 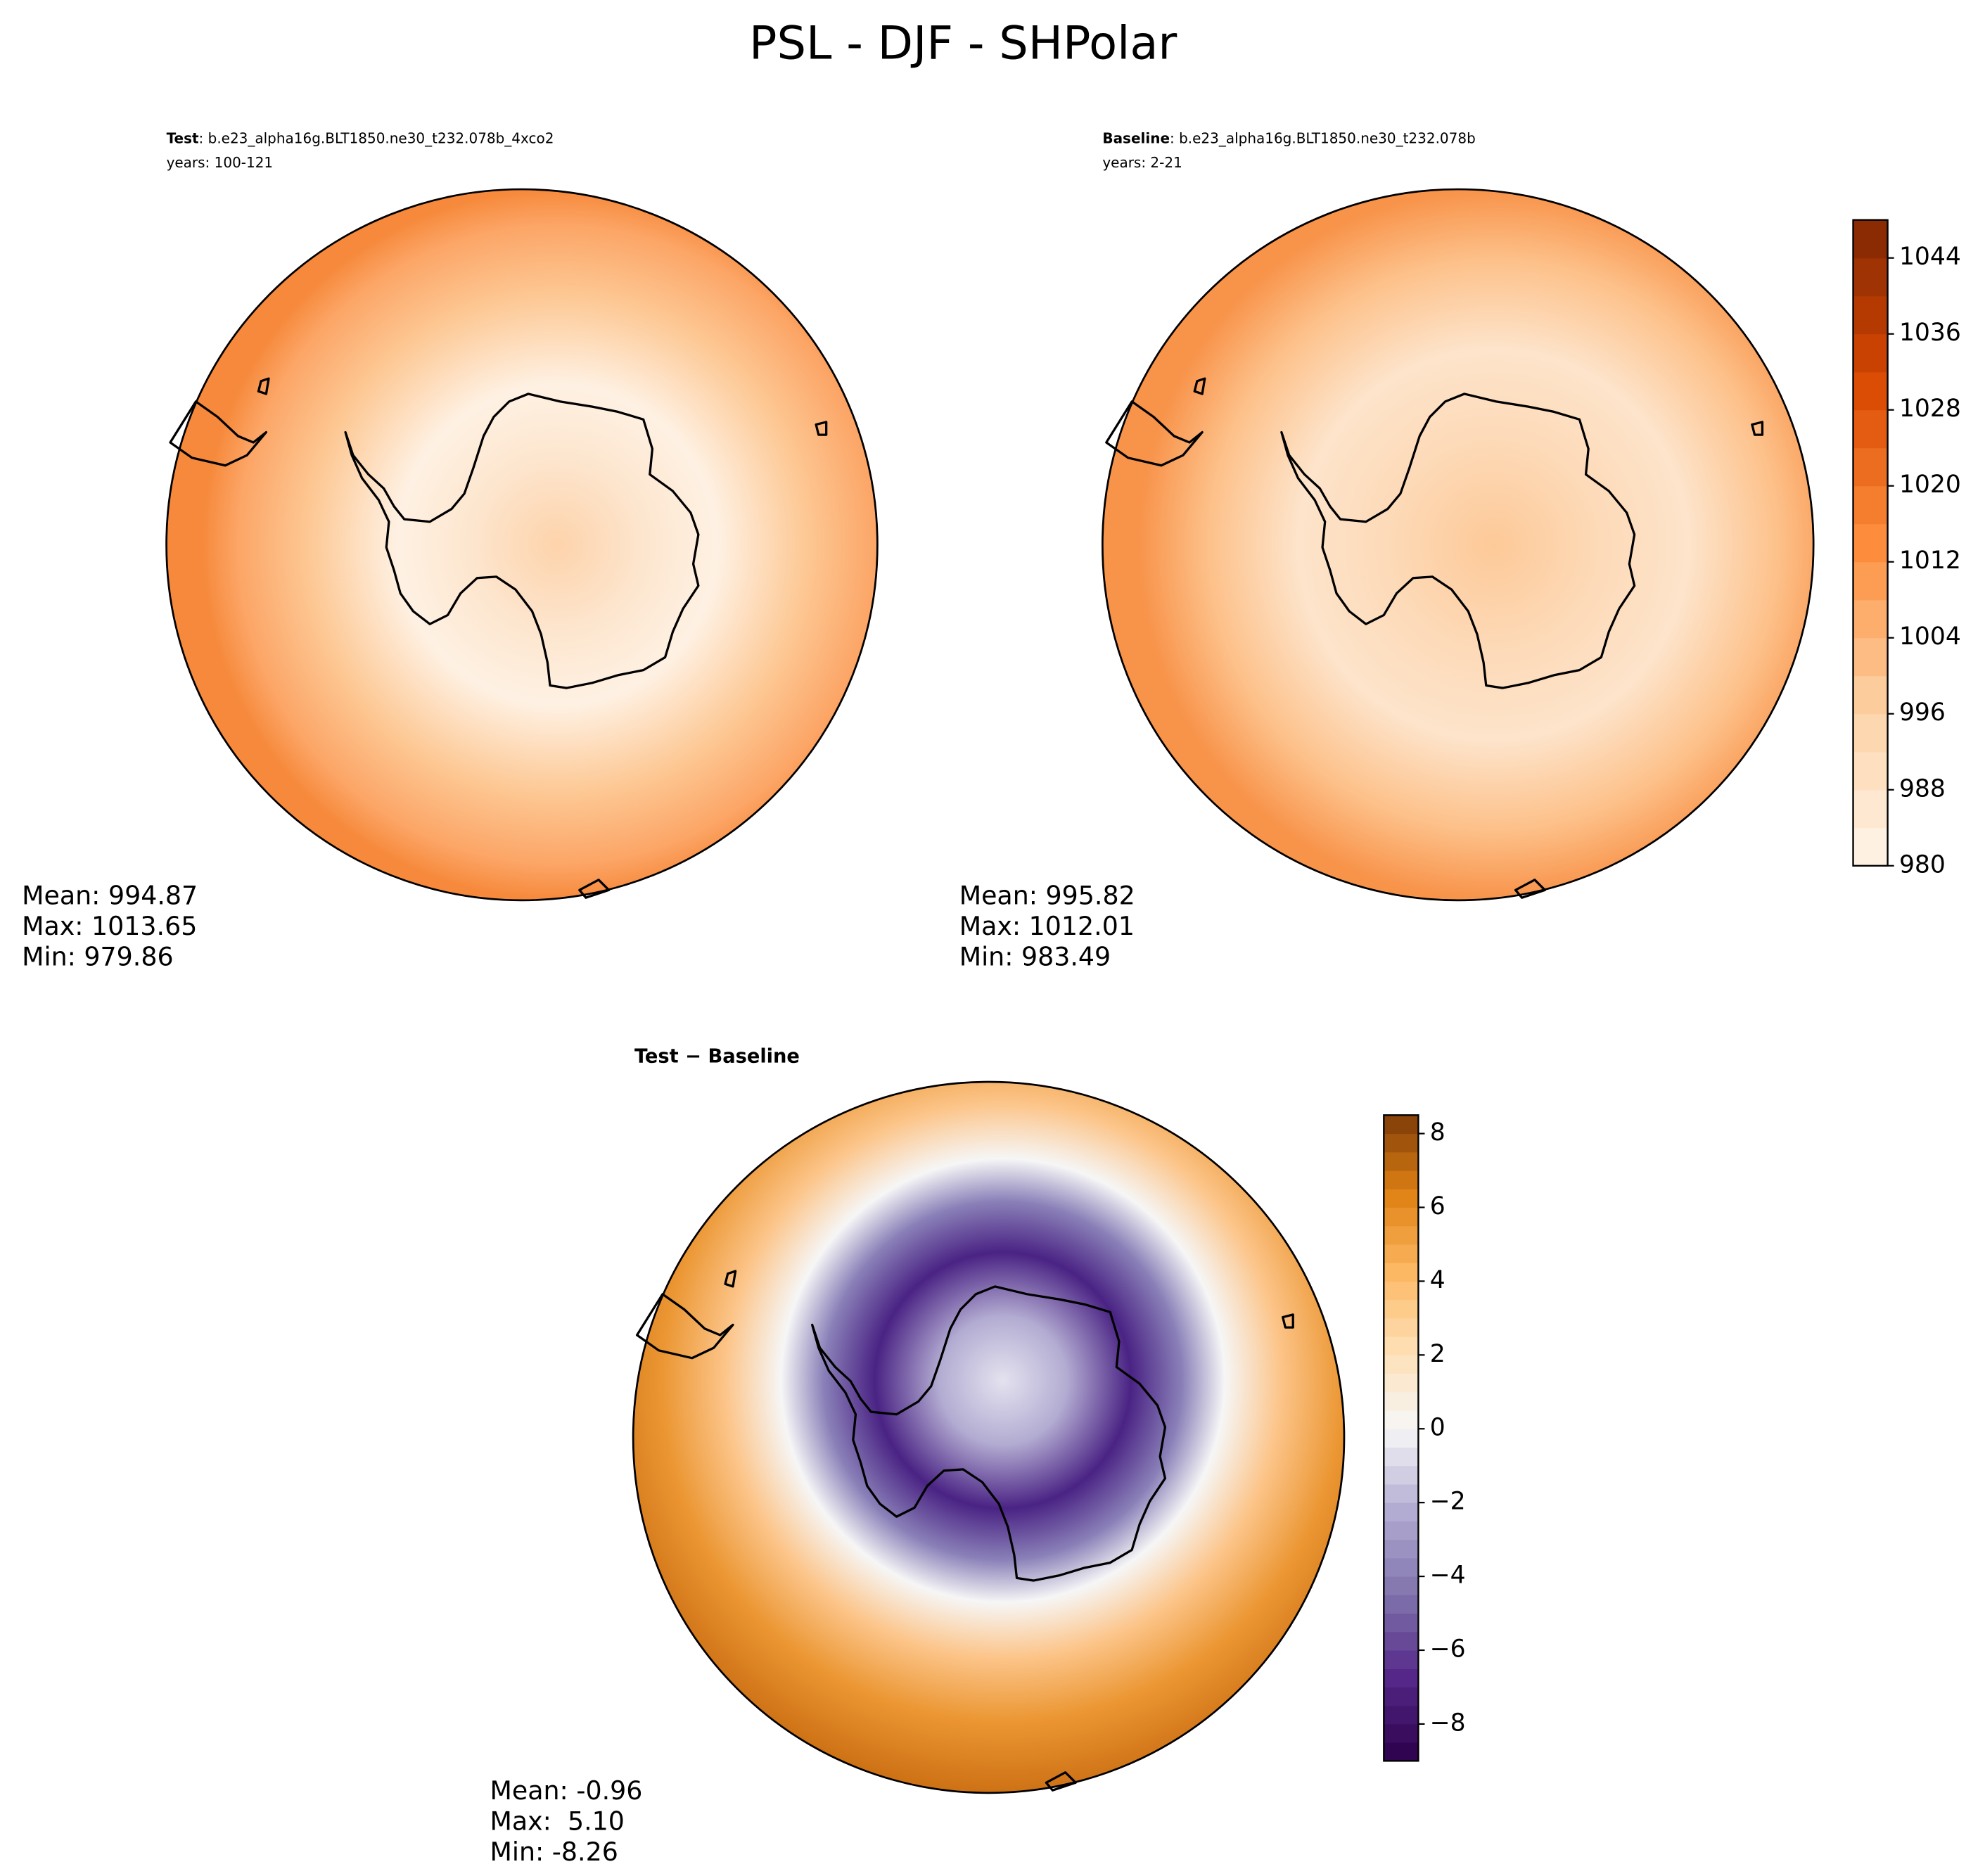 What do you see at coordinates (1448, 1502) in the screenshot?
I see `colorbar-tick-label: −2` at bounding box center [1448, 1502].